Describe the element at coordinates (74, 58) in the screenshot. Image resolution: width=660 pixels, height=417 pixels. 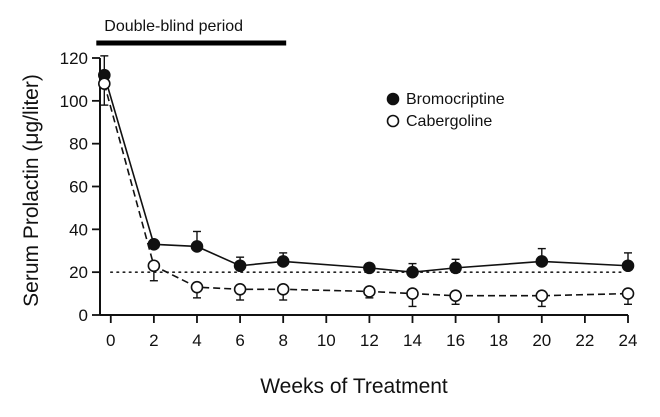
I see `y-tick-label: 120` at that location.